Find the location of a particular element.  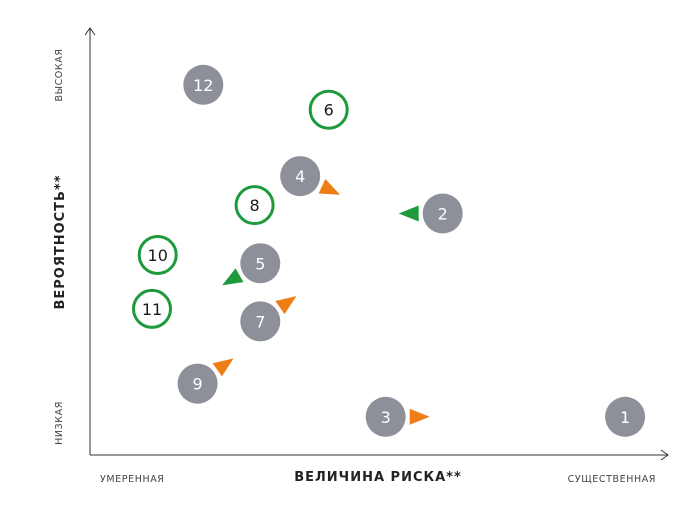

x-tick-high: СУЩЕСТВЕННАЯ is located at coordinates (612, 479).